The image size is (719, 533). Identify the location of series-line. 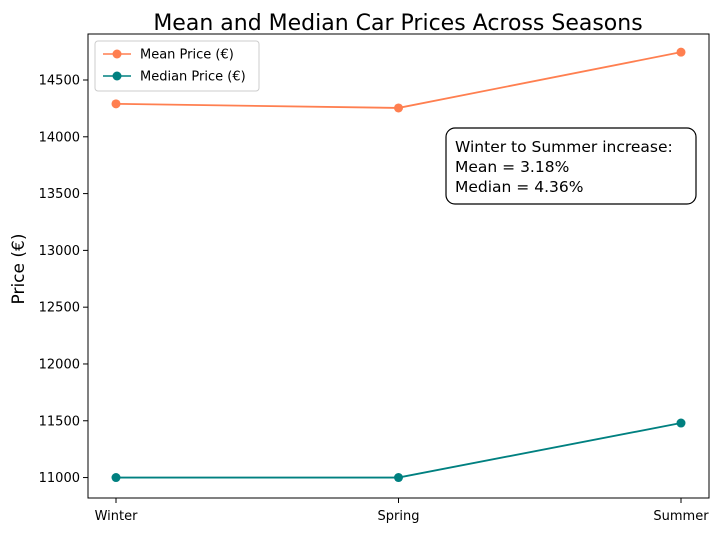
(399, 450).